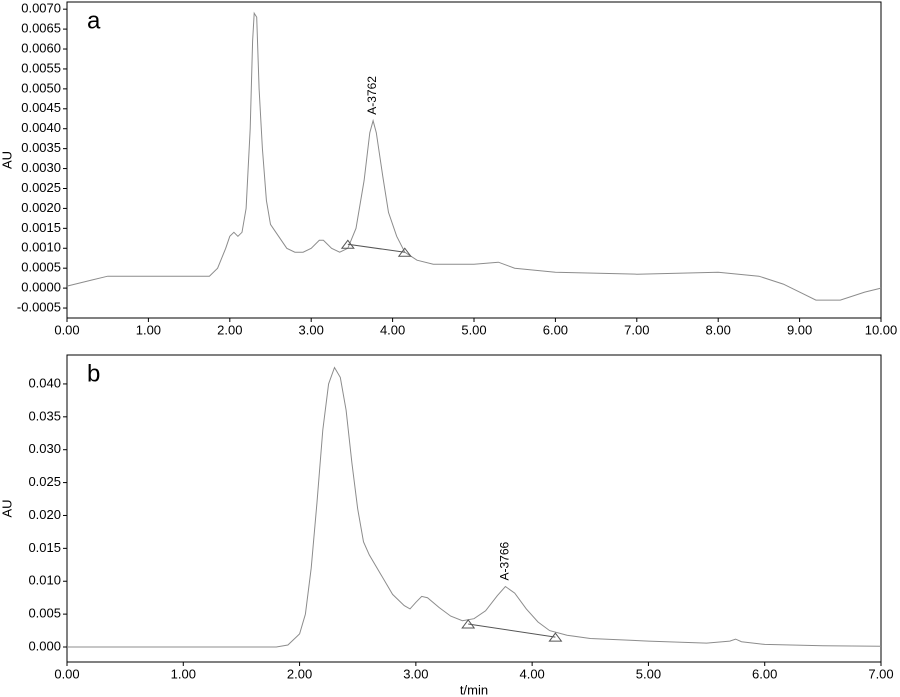  I want to click on y-tick-label: 0.0015, so click(41, 227).